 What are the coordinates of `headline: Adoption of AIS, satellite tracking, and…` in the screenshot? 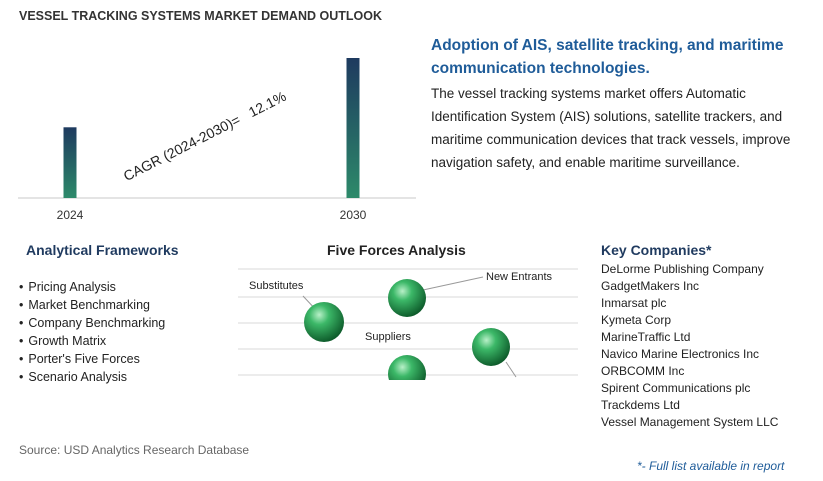 It's located at (607, 57).